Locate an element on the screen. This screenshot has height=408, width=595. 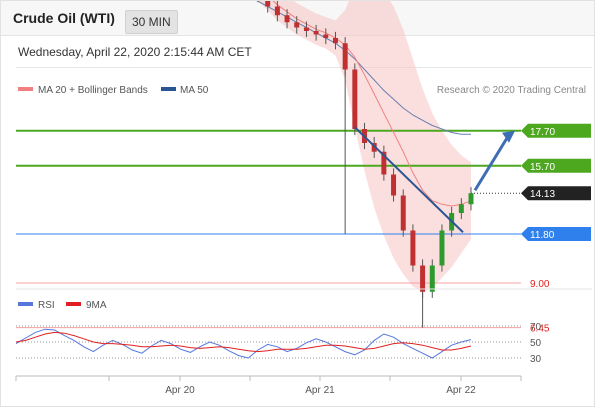
legend-label-ma20: MA 20 + Bollinger Bands is located at coordinates (93, 90).